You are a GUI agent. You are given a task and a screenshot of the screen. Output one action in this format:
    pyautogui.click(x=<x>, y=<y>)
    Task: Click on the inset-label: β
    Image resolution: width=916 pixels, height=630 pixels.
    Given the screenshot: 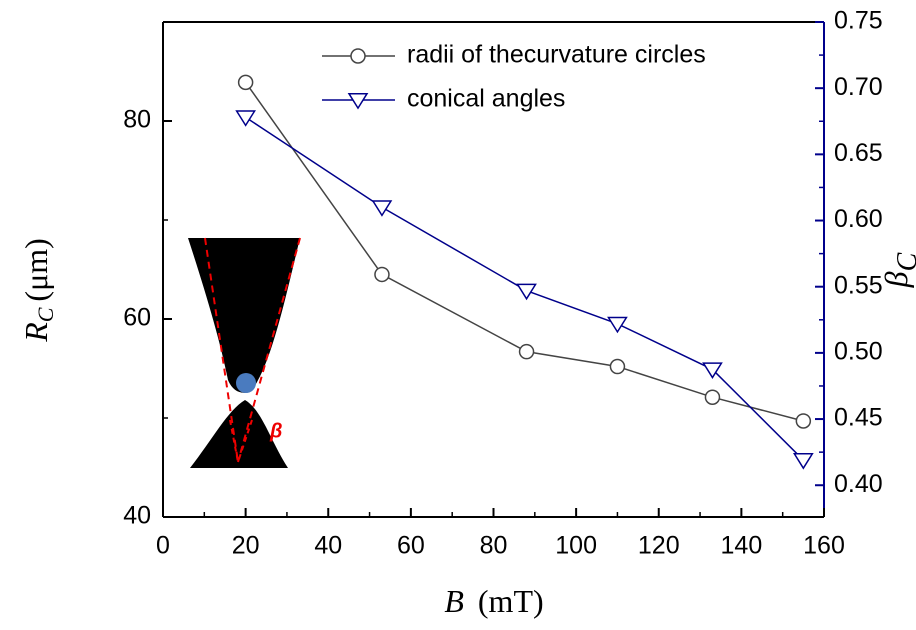 What is the action you would take?
    pyautogui.click(x=275, y=431)
    